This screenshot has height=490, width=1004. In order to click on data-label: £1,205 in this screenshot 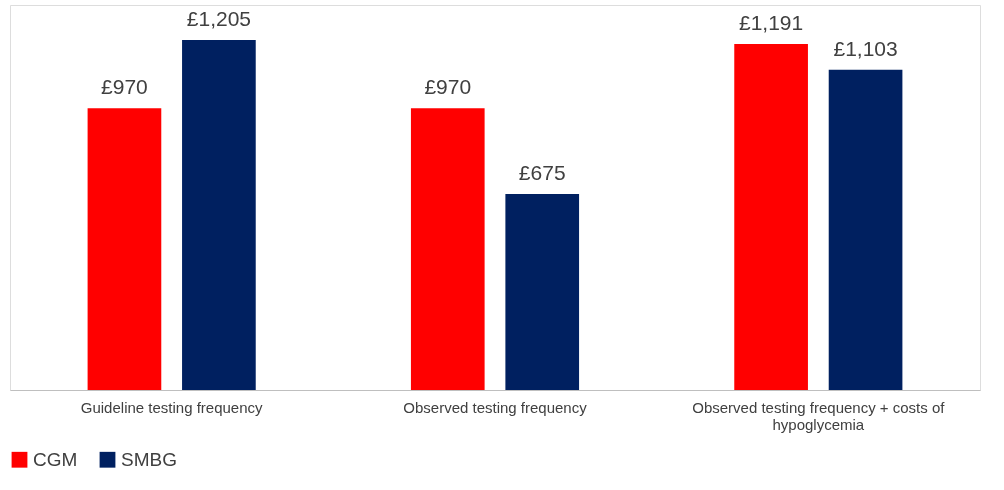, I will do `click(219, 18)`.